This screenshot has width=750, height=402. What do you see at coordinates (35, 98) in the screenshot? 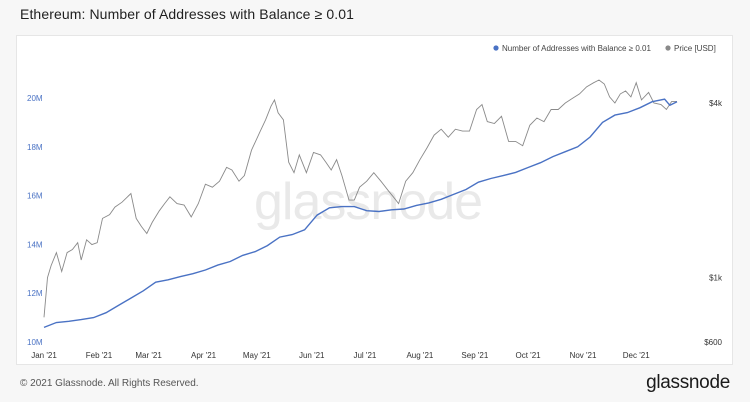
I see `left-axis-tick-label: 20M` at bounding box center [35, 98].